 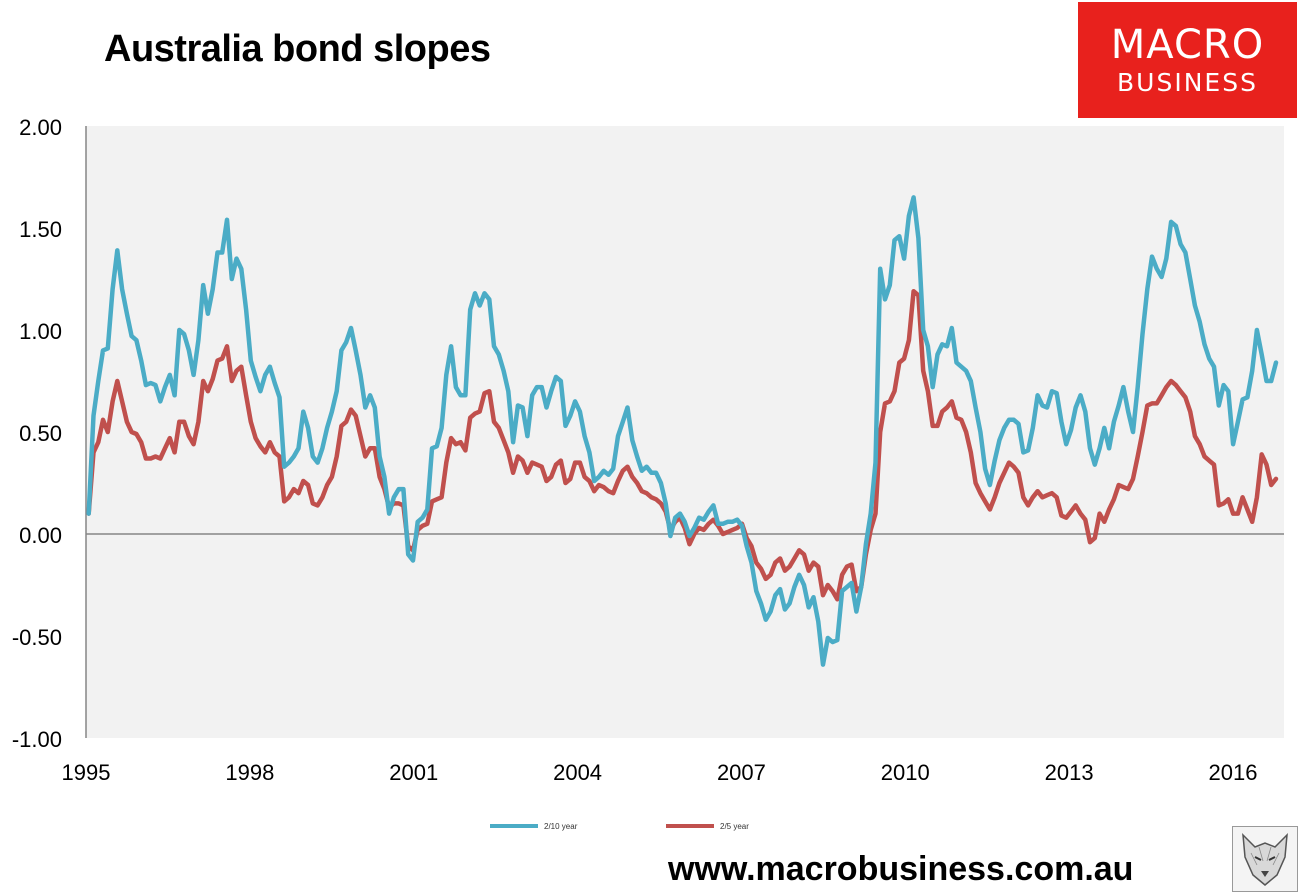 I want to click on macrobusiness-logo: MACRO BUSINESS, so click(x=1187, y=60).